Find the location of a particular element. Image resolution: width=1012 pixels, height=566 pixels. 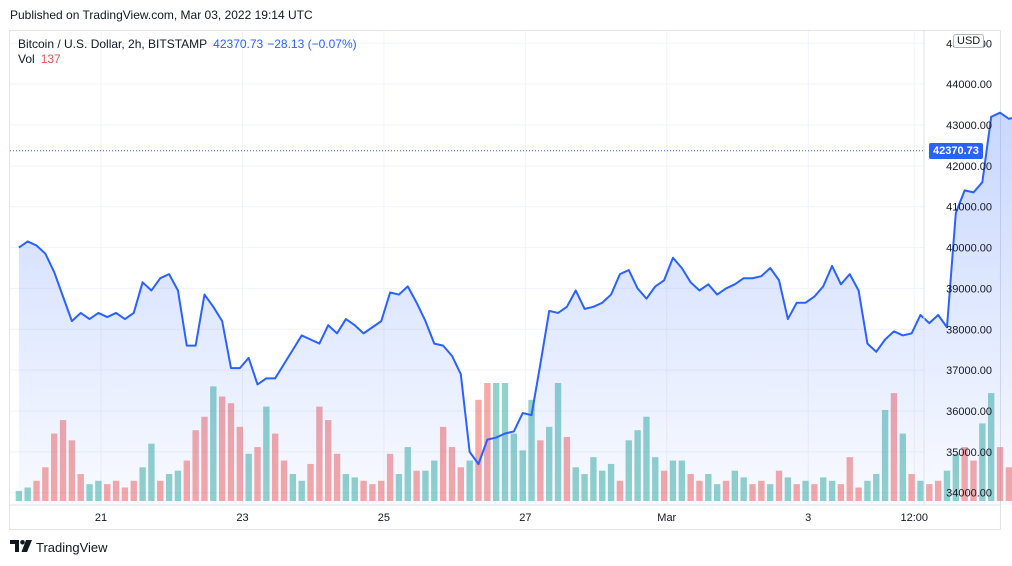

x-tick-label: 12:00 is located at coordinates (915, 518).